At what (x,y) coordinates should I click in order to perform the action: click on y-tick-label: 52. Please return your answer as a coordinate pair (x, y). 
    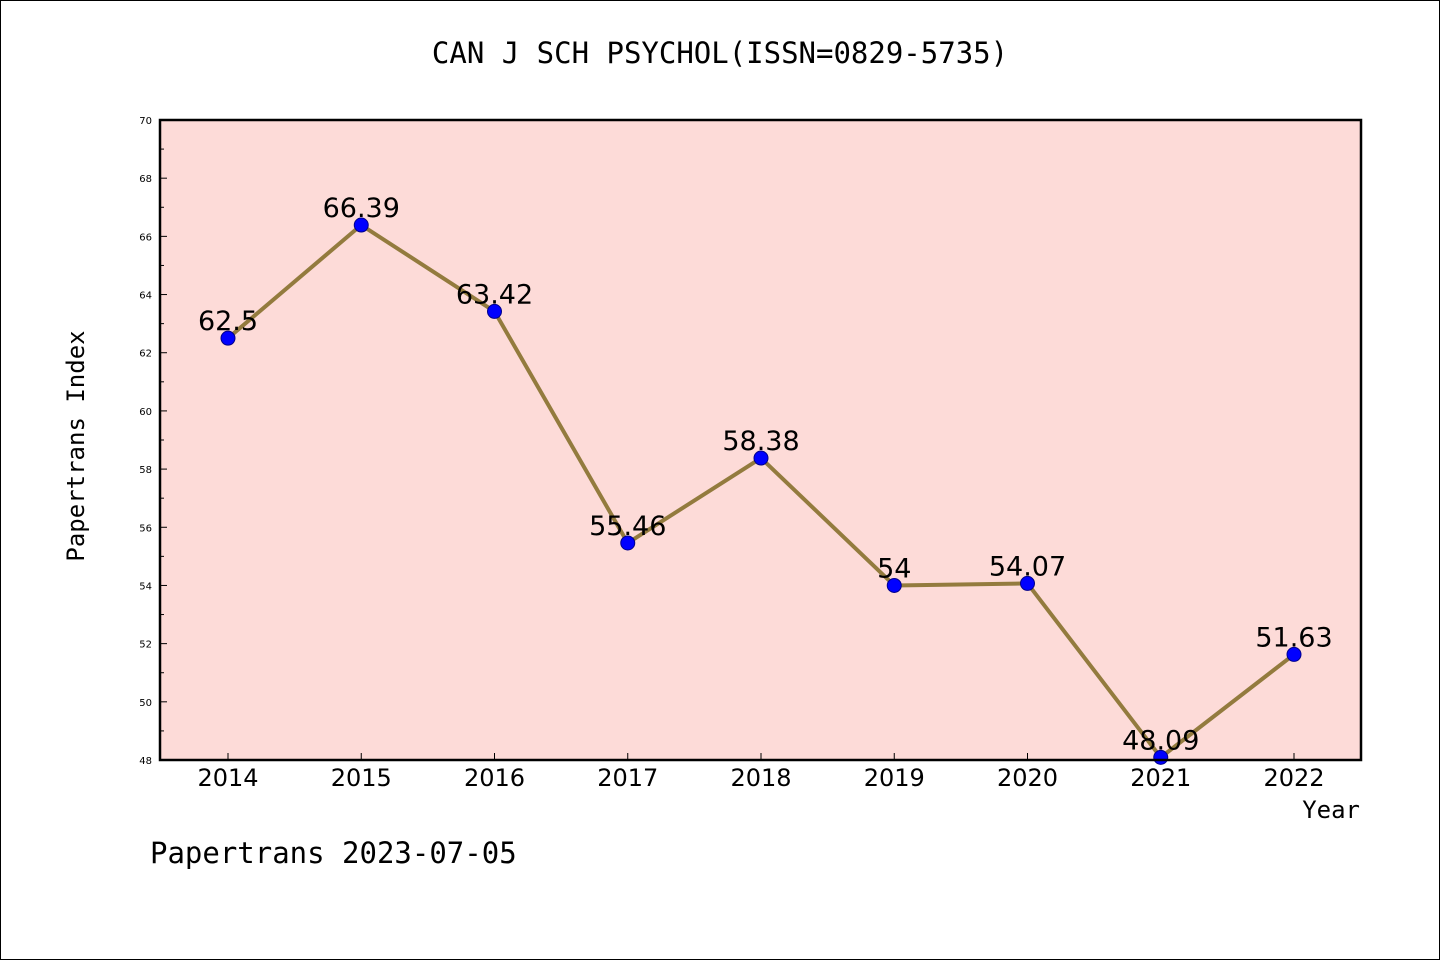
    Looking at the image, I should click on (145, 645).